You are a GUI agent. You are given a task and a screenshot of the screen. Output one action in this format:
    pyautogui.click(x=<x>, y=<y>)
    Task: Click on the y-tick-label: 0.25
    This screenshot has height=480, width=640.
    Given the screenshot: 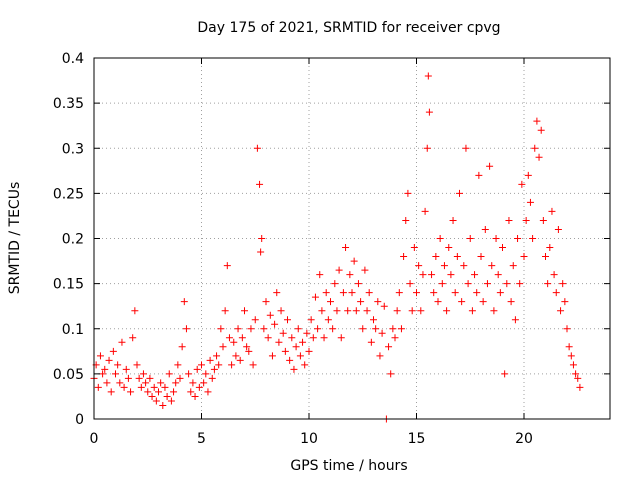 What is the action you would take?
    pyautogui.click(x=68, y=194)
    